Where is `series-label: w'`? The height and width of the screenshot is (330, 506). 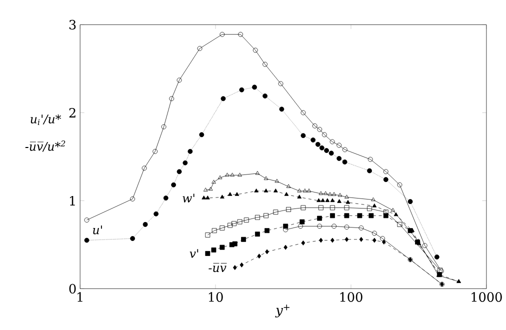
series-label: w' is located at coordinates (188, 198).